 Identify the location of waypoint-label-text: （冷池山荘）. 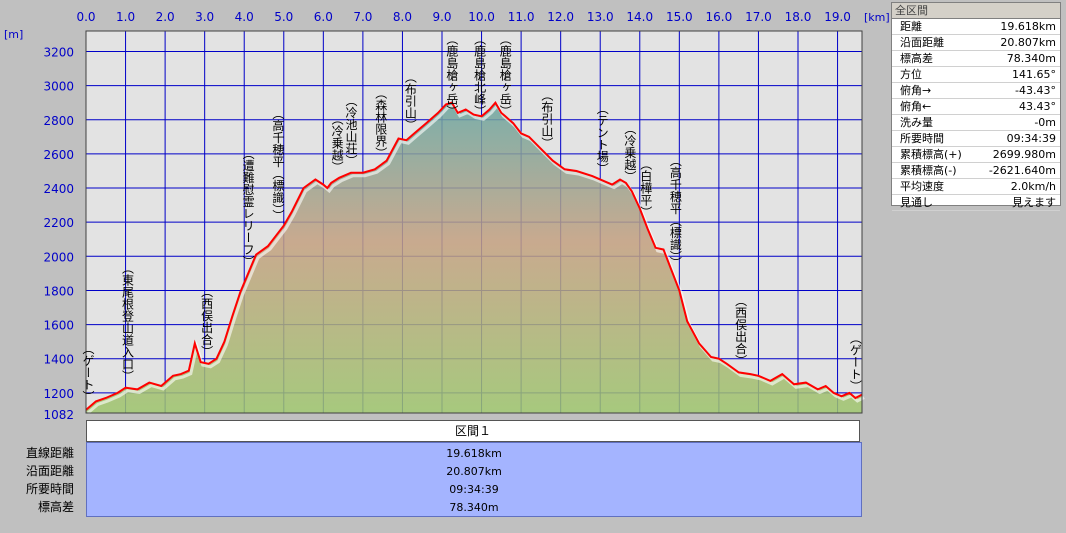
(351, 131).